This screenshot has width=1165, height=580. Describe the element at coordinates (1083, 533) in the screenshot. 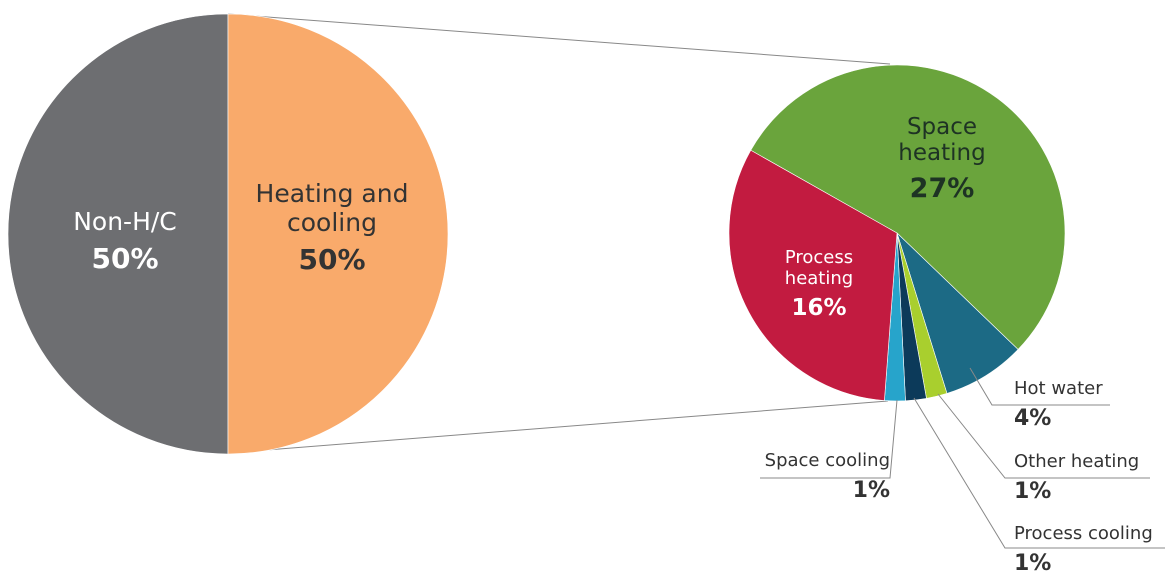

I see `category-label: Process cooling` at that location.